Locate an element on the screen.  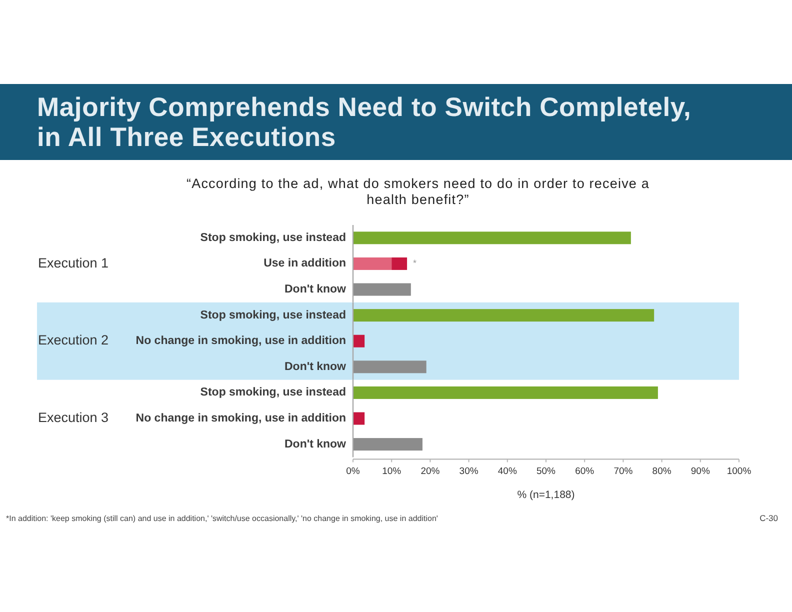
x-axis-title: % (n=1,188) is located at coordinates (546, 495).